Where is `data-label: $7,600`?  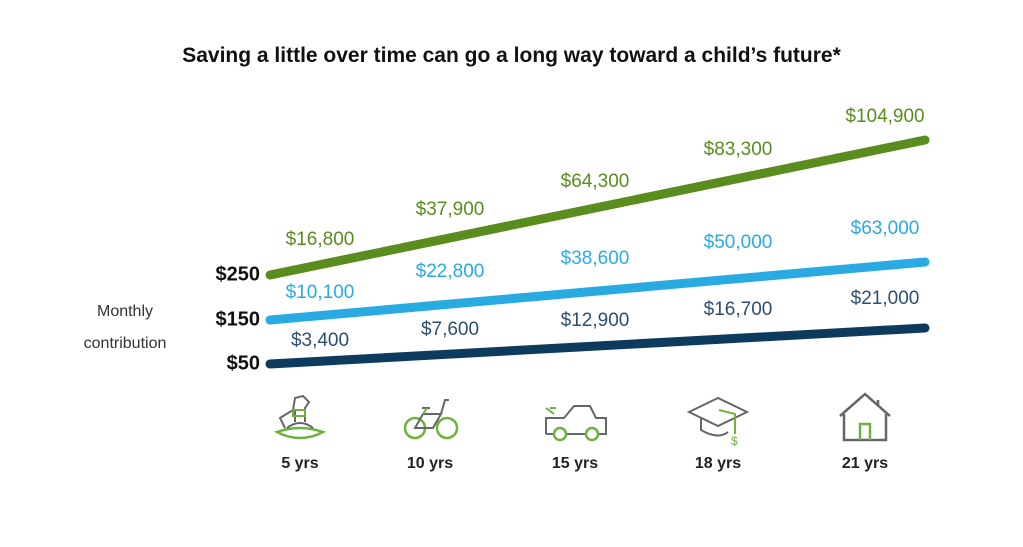
data-label: $7,600 is located at coordinates (450, 329).